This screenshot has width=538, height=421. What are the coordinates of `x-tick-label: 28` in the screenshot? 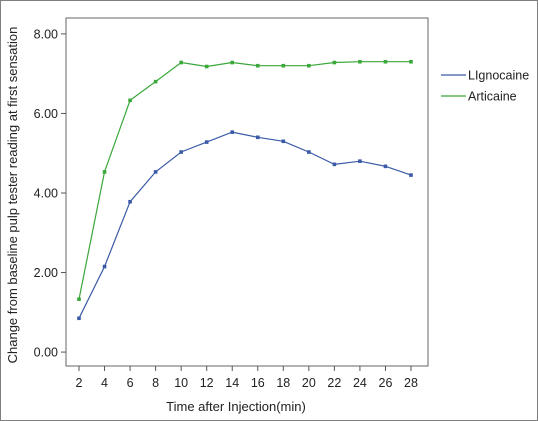 It's located at (411, 383).